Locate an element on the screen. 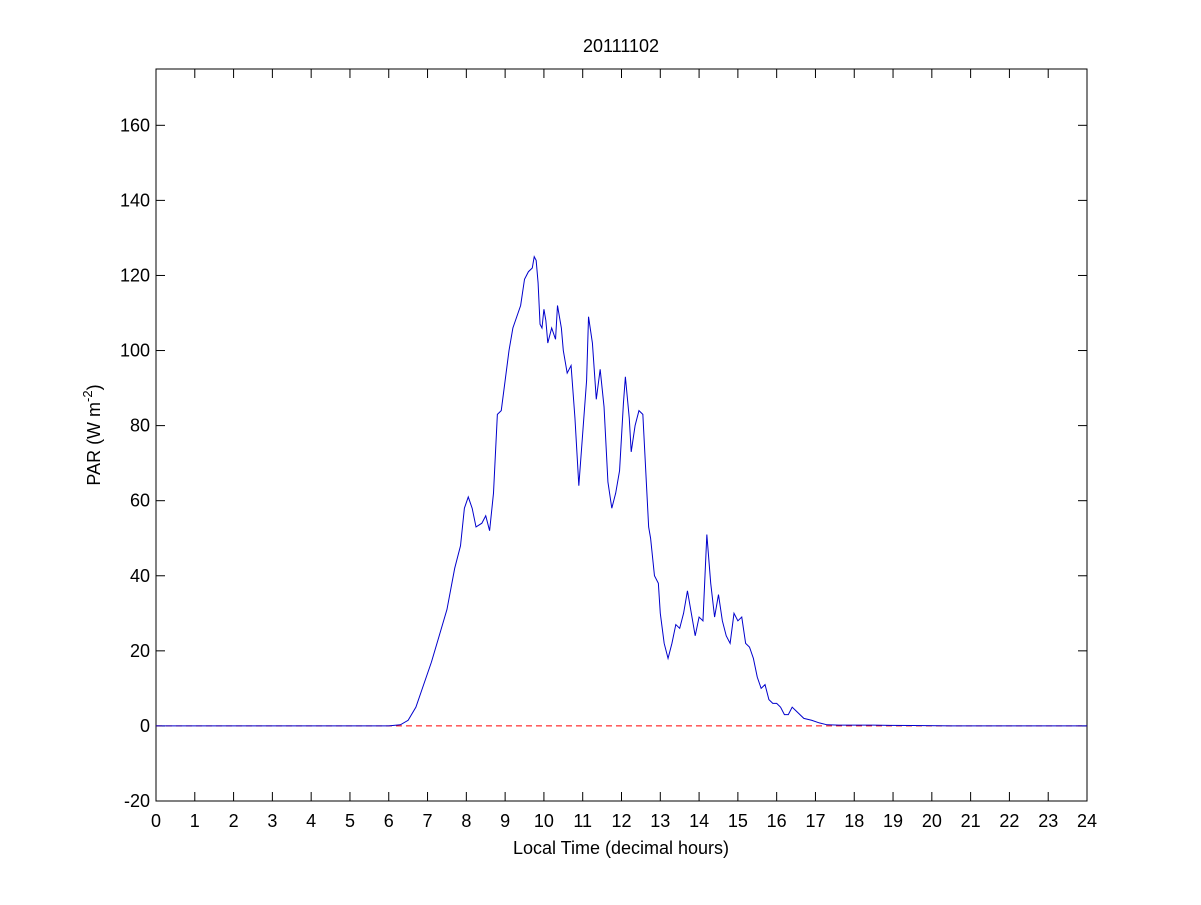 The width and height of the screenshot is (1201, 905). y-tick-label: 20 is located at coordinates (140, 651).